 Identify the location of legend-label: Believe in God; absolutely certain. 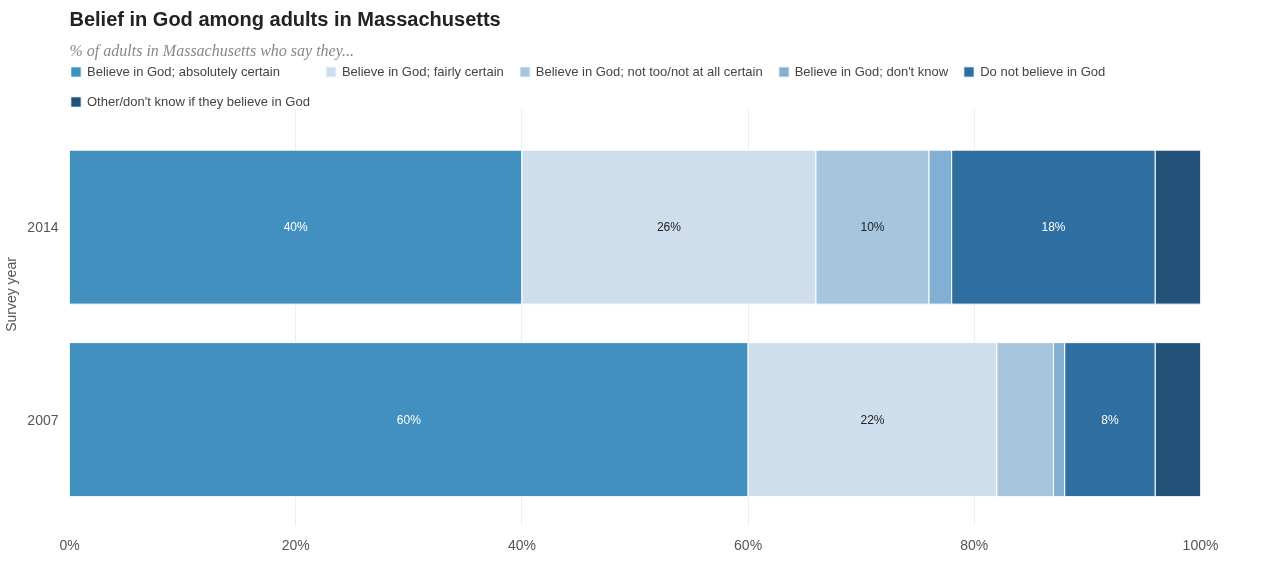
(183, 71).